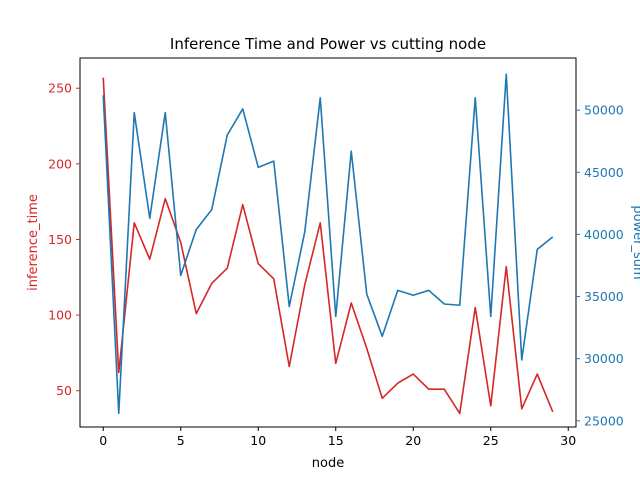 The width and height of the screenshot is (640, 480). Describe the element at coordinates (60, 315) in the screenshot. I see `left-y-tick-label: 100` at that location.